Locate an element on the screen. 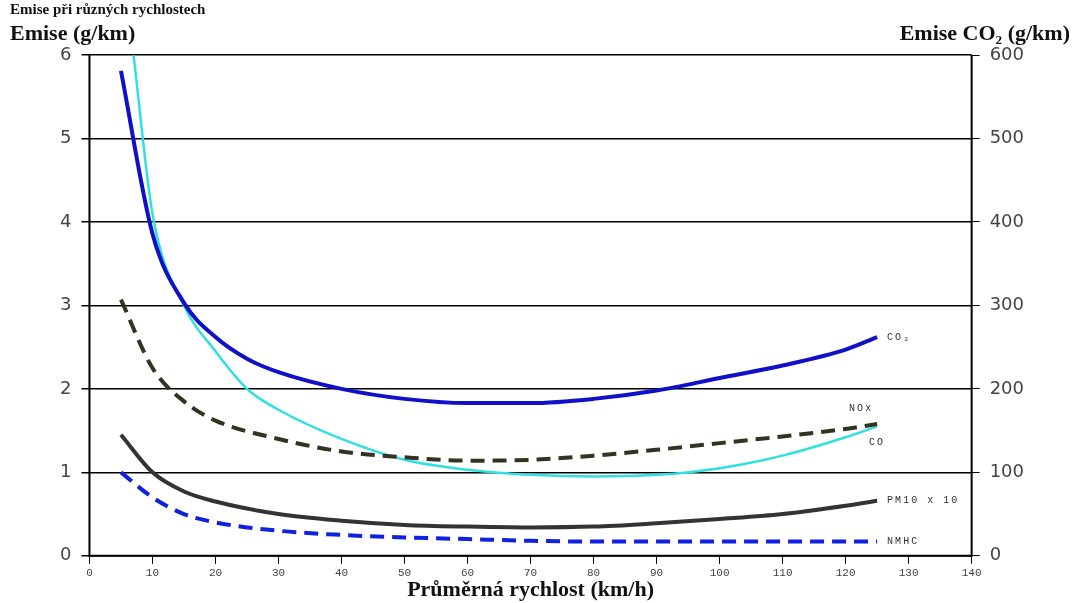 The width and height of the screenshot is (1079, 603). x-tick-label: 10 is located at coordinates (152, 573).